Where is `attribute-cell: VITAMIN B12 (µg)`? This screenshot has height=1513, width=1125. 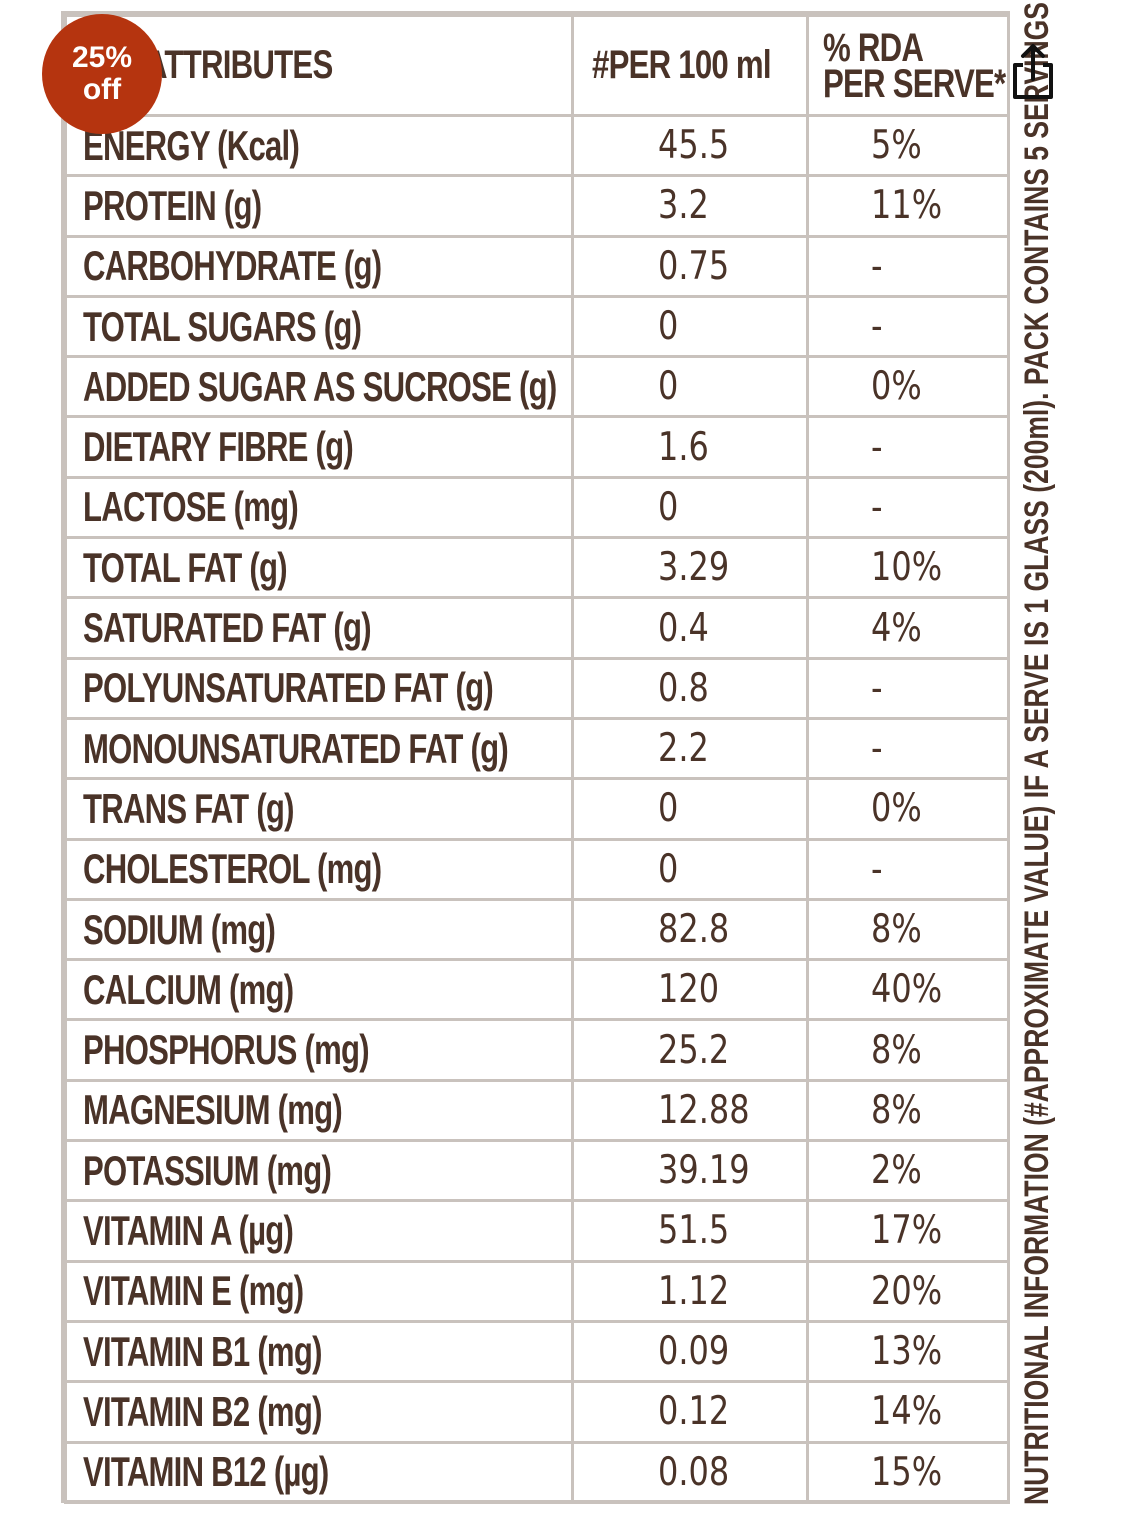
attribute-cell: VITAMIN B12 (µg) is located at coordinates (319, 1472).